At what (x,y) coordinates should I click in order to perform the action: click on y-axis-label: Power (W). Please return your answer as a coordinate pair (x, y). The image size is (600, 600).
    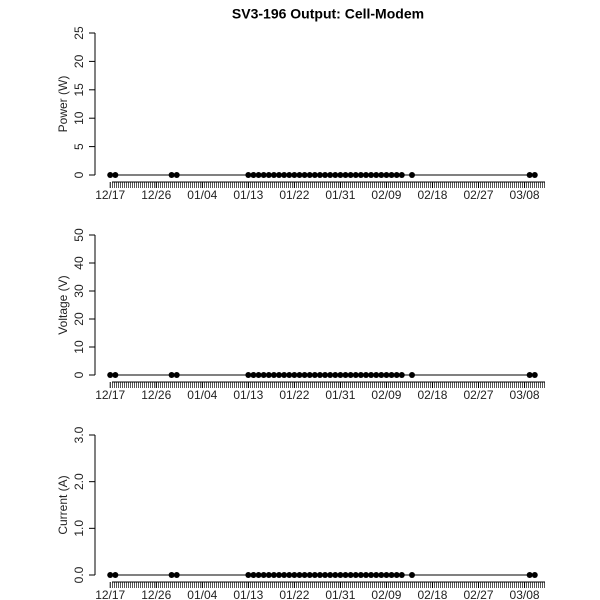
    Looking at the image, I should click on (63, 104).